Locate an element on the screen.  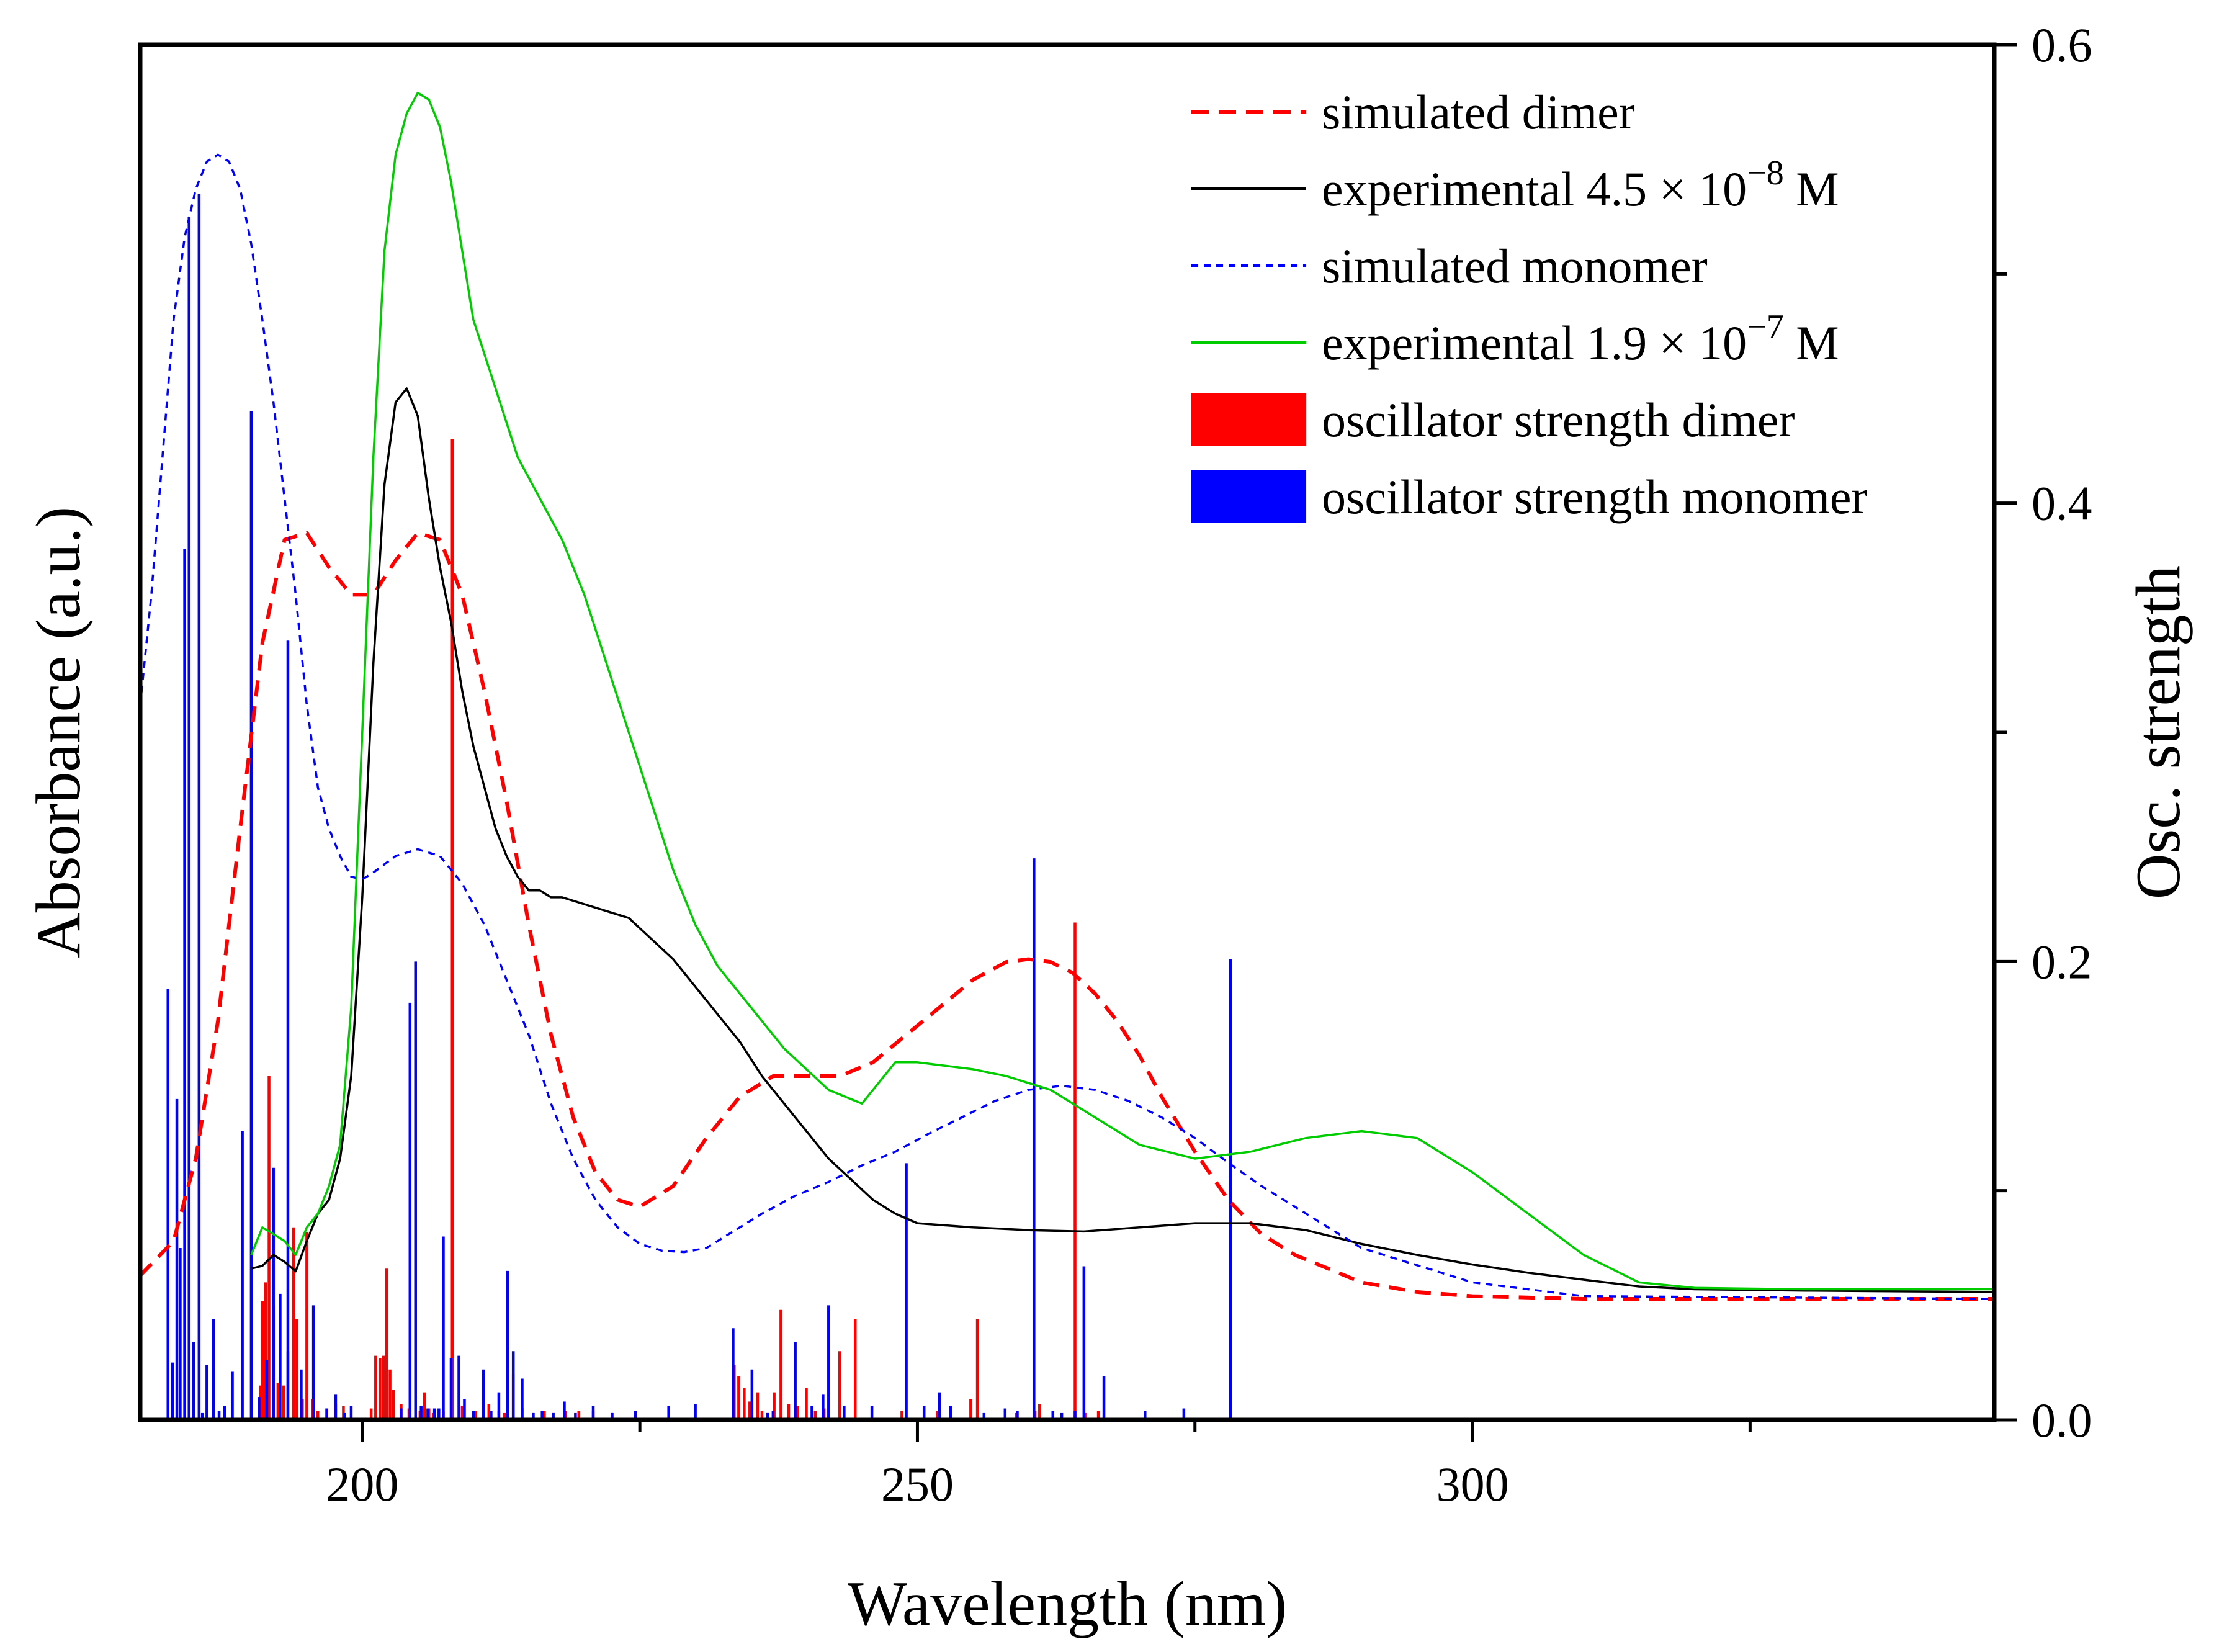
legend-label: oscillator strength dimer is located at coordinates (1558, 420).